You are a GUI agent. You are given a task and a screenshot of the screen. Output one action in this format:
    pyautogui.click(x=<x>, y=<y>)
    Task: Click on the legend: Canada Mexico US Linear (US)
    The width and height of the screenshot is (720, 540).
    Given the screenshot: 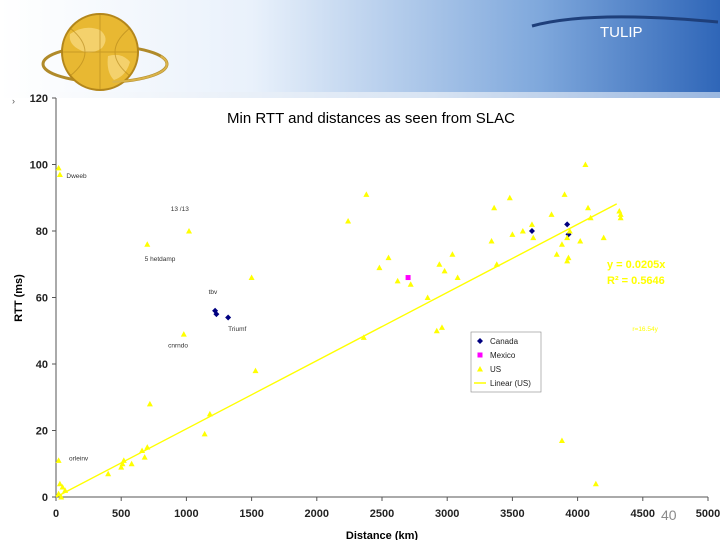 What is the action you would take?
    pyautogui.click(x=506, y=362)
    